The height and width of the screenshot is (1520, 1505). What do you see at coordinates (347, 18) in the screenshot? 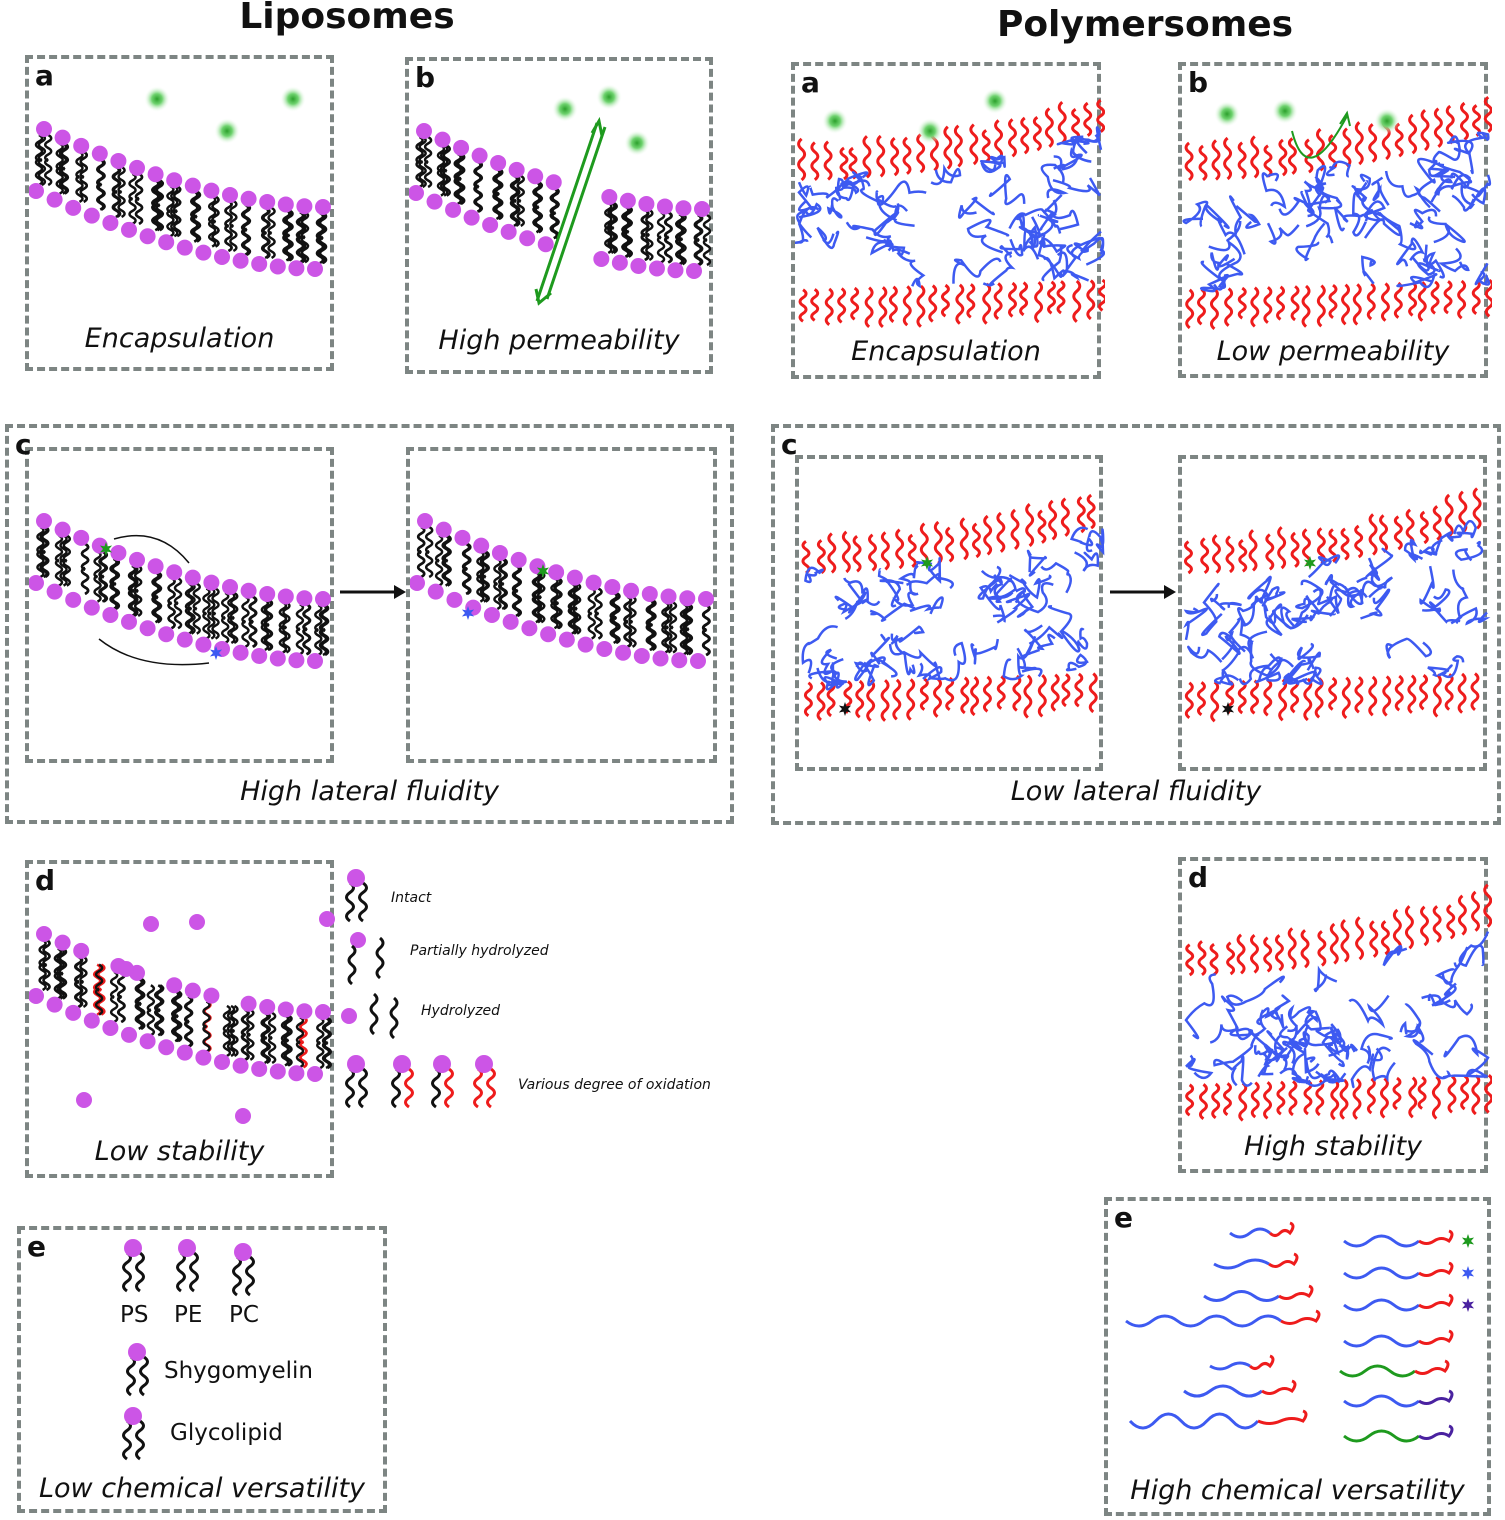
I see `liposomes-title: Liposomes` at bounding box center [347, 18].